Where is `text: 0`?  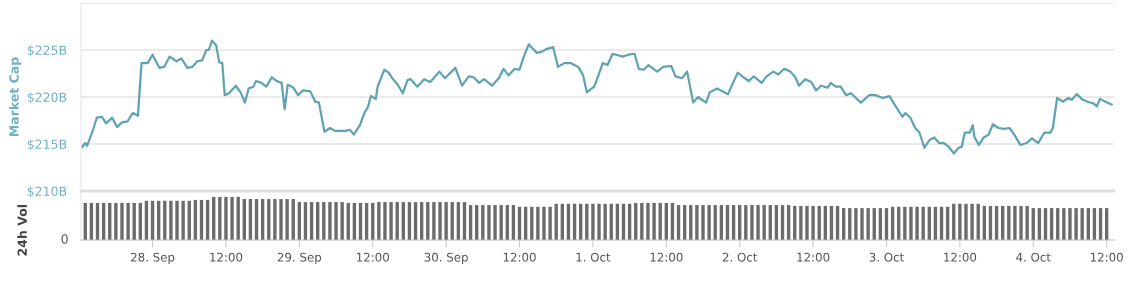
text: 0 is located at coordinates (64, 239).